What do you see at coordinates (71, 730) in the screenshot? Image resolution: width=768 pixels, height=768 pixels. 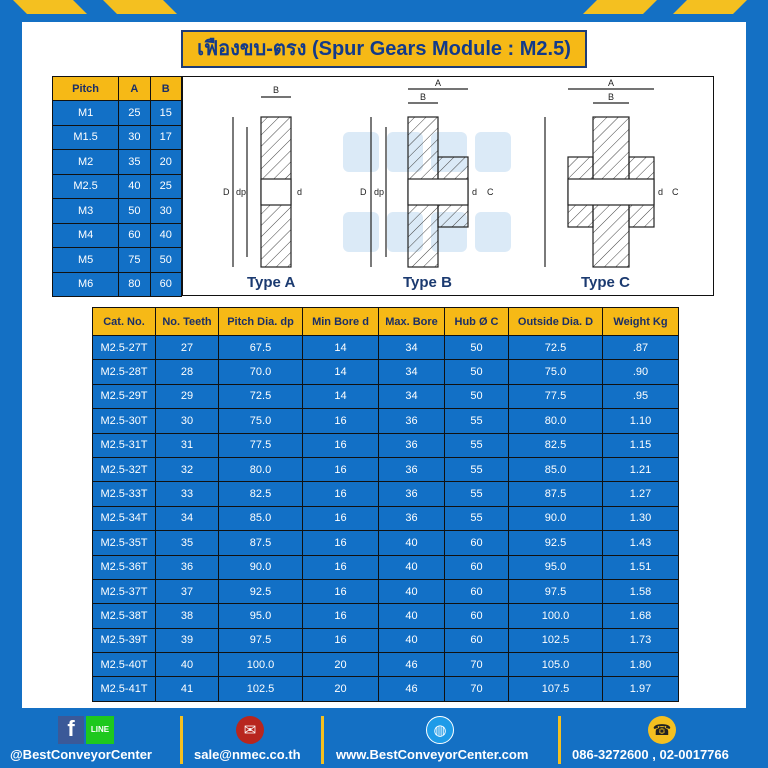 I see `facebook-icon: f` at bounding box center [71, 730].